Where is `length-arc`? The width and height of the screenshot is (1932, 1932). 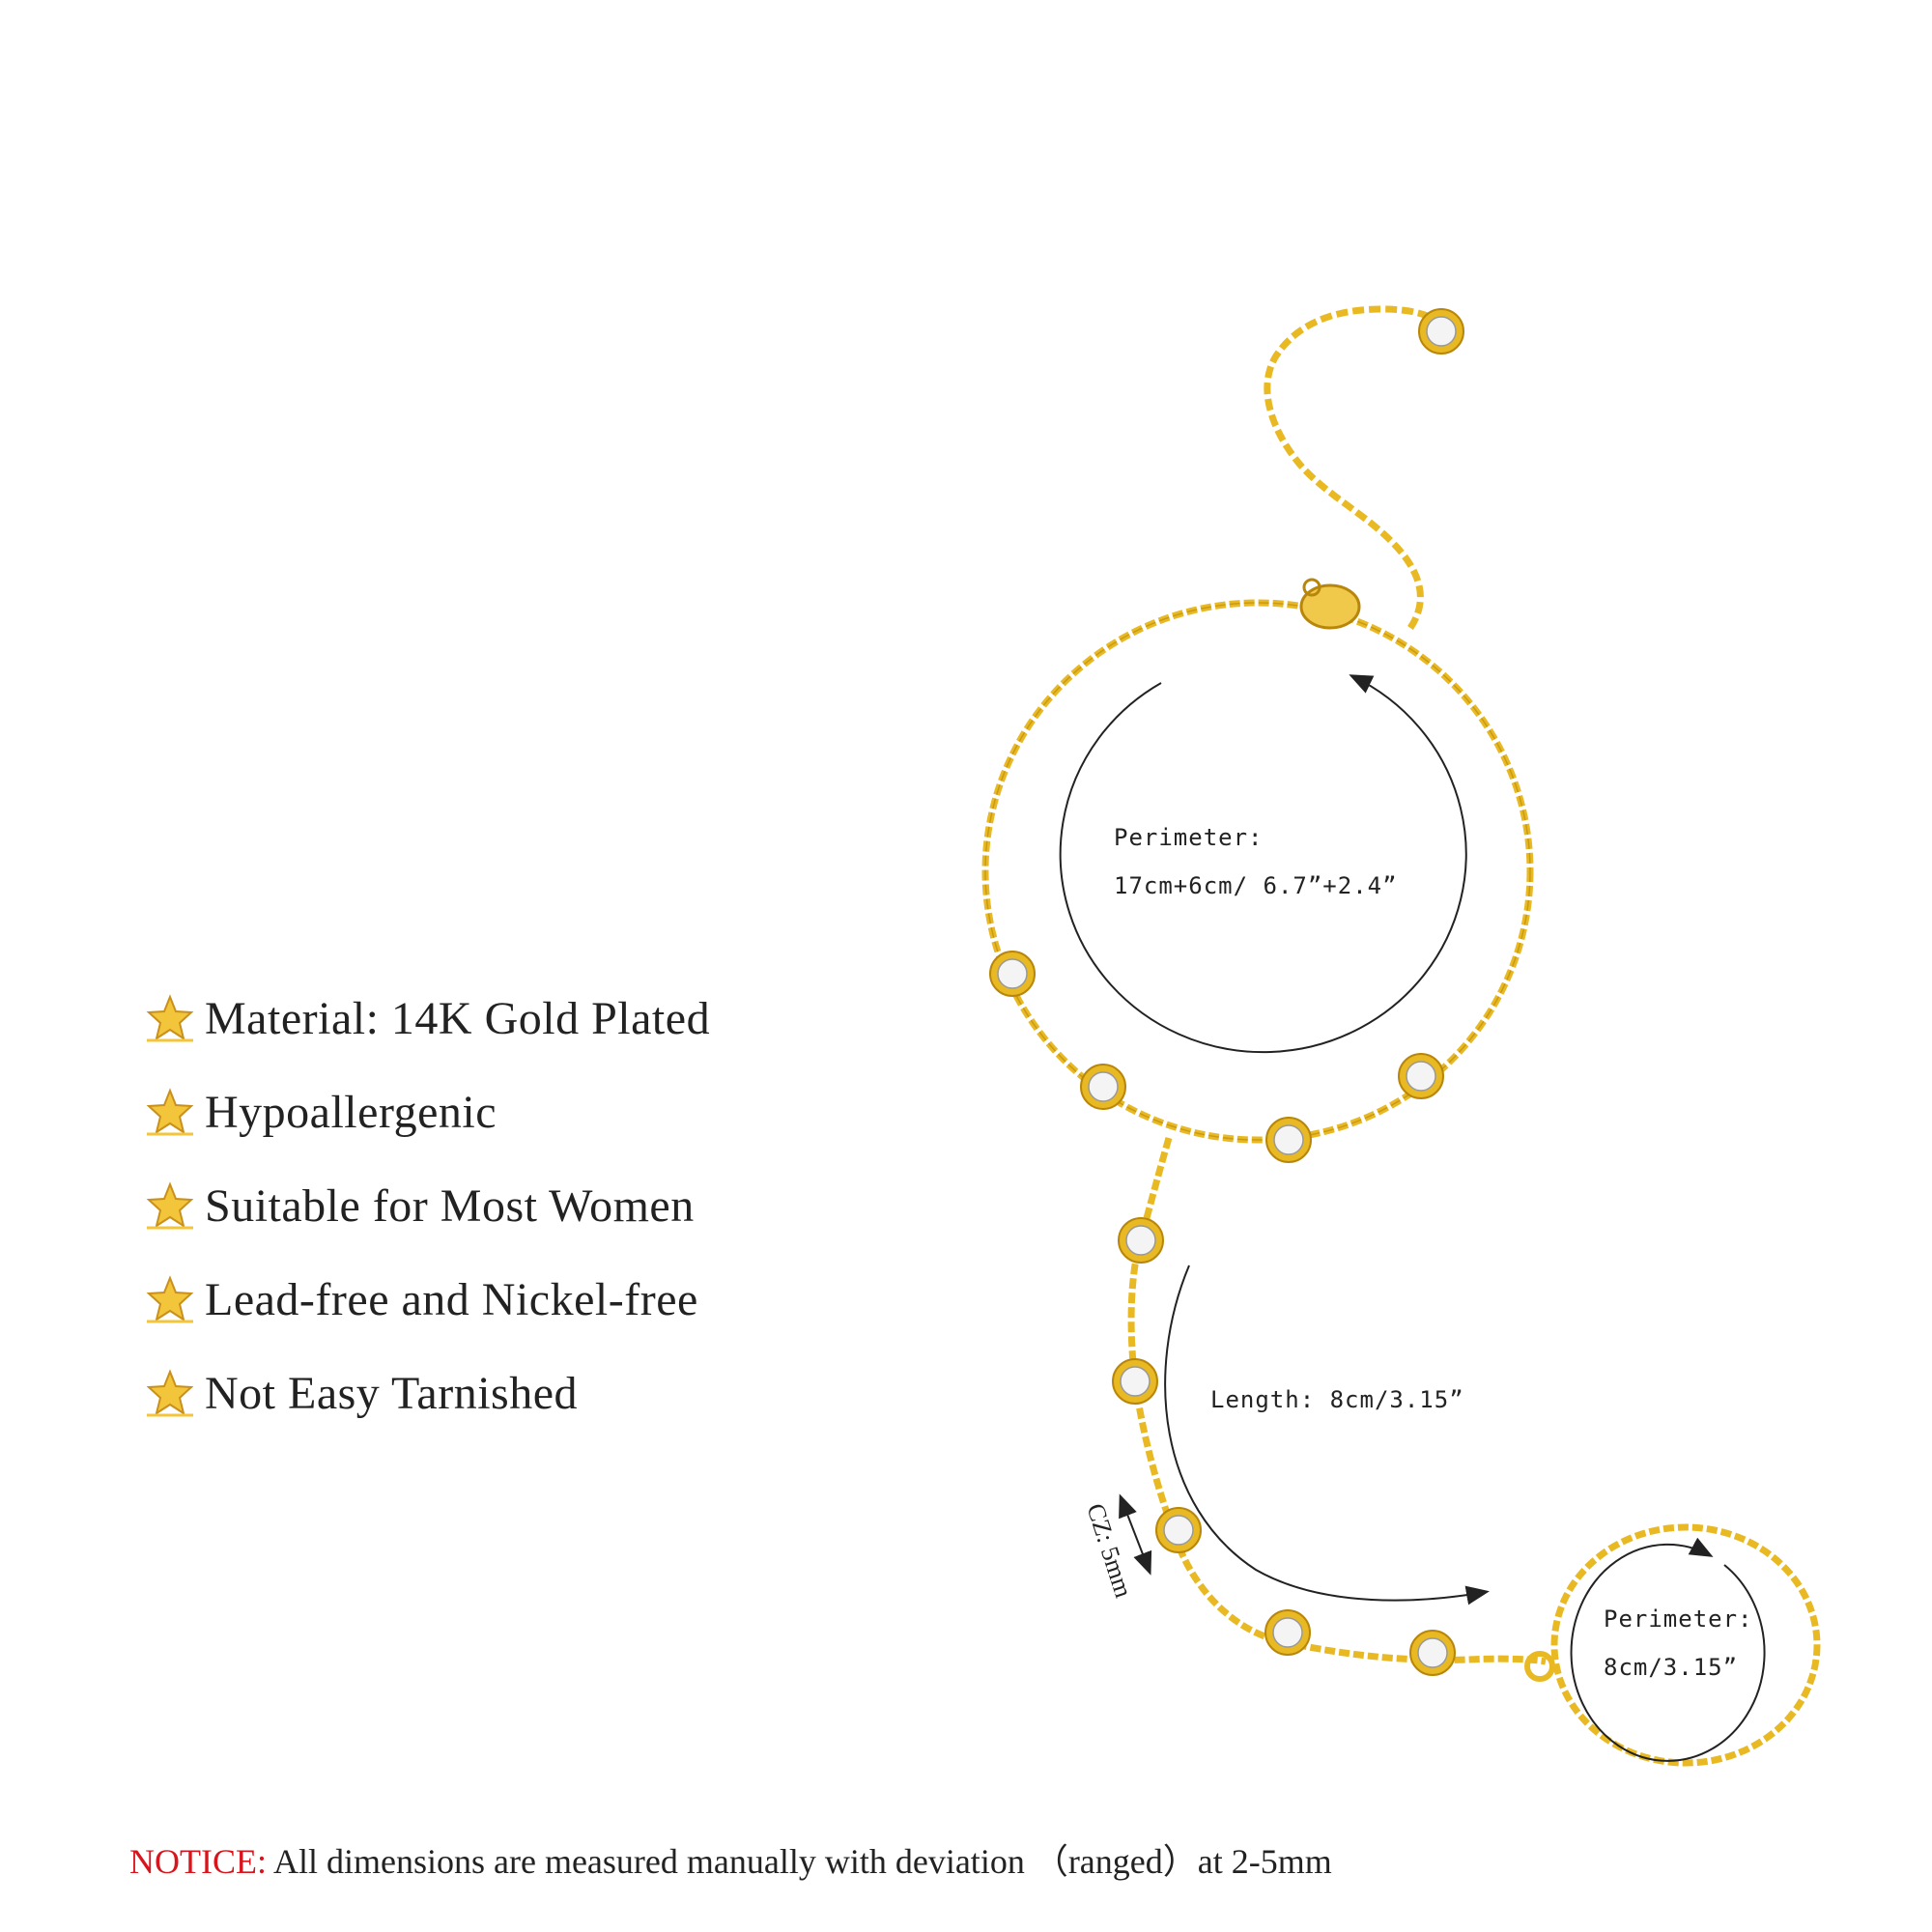
length-arc is located at coordinates (1327, 1434).